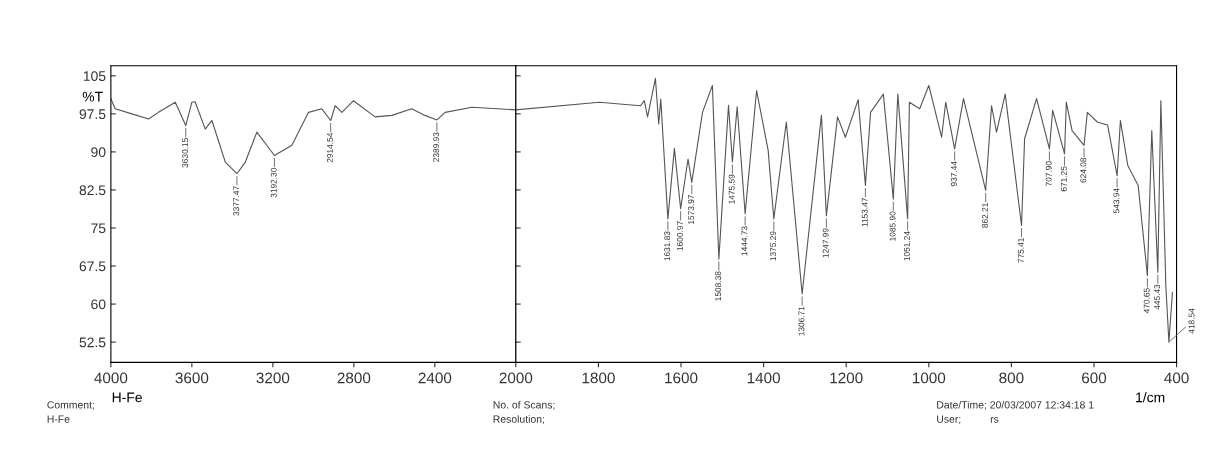  I want to click on y-tick-label: 82.5, so click(92, 190).